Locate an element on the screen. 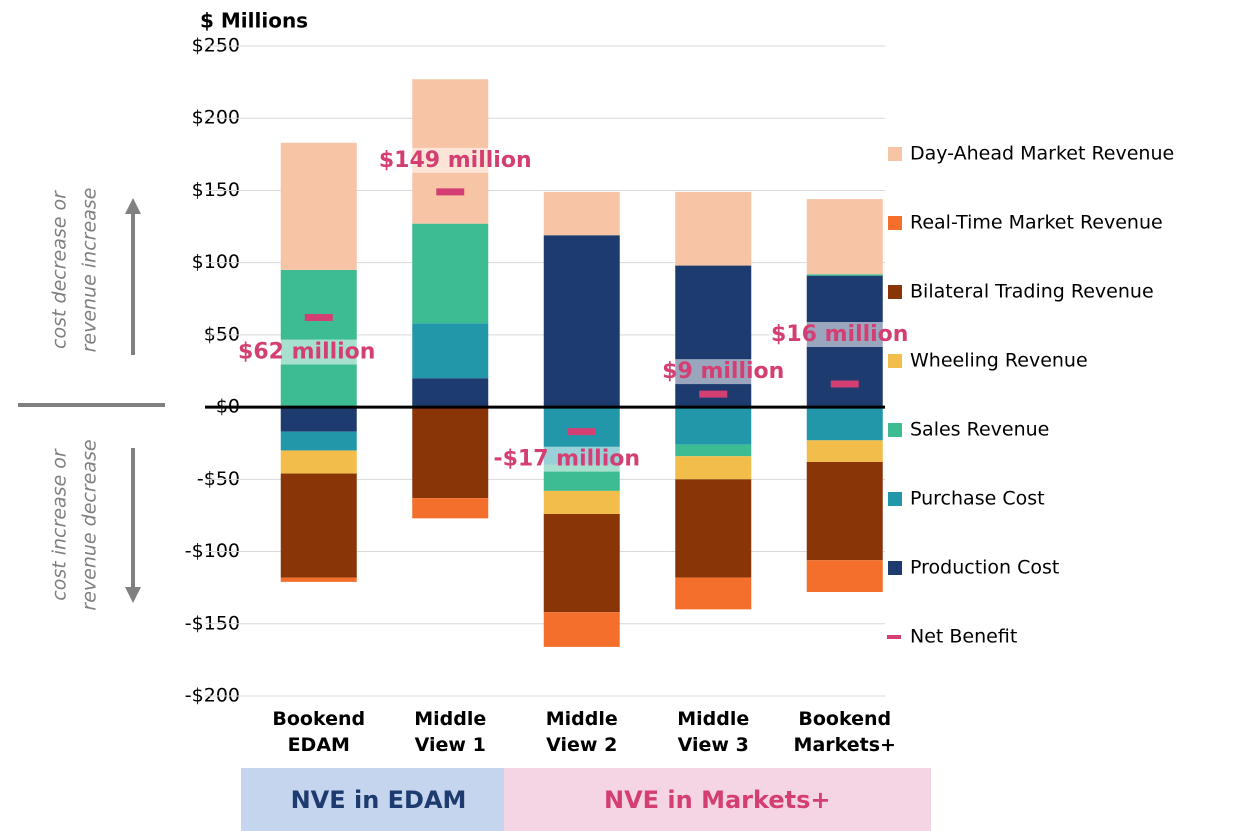  legend-label: Bilateral Trading Revenue is located at coordinates (1032, 292).